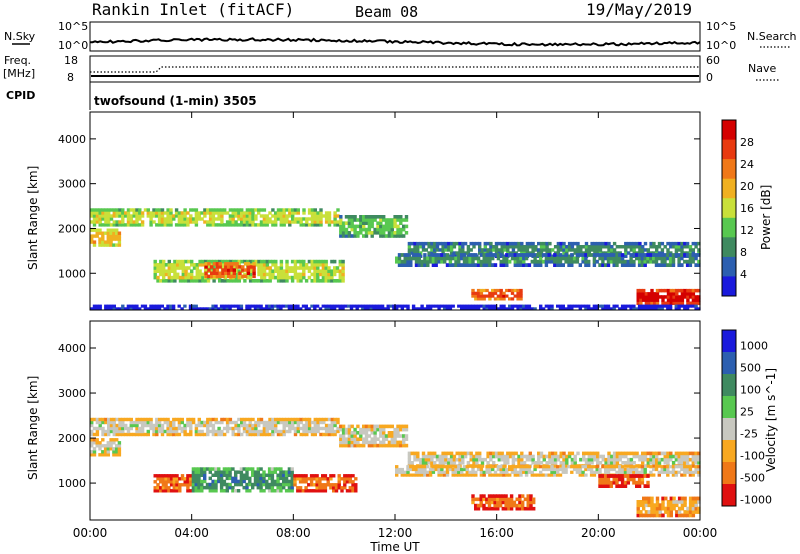 This screenshot has width=800, height=554. What do you see at coordinates (395, 467) in the screenshot?
I see `velocity-heatmap` at bounding box center [395, 467].